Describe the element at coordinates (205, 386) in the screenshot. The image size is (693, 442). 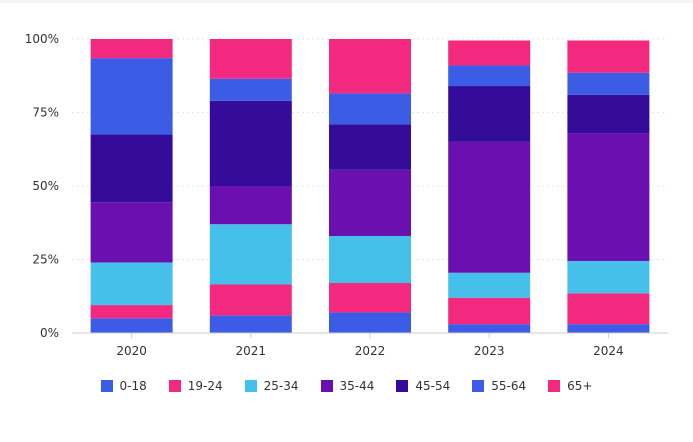
I see `legend-label: 19-24` at that location.